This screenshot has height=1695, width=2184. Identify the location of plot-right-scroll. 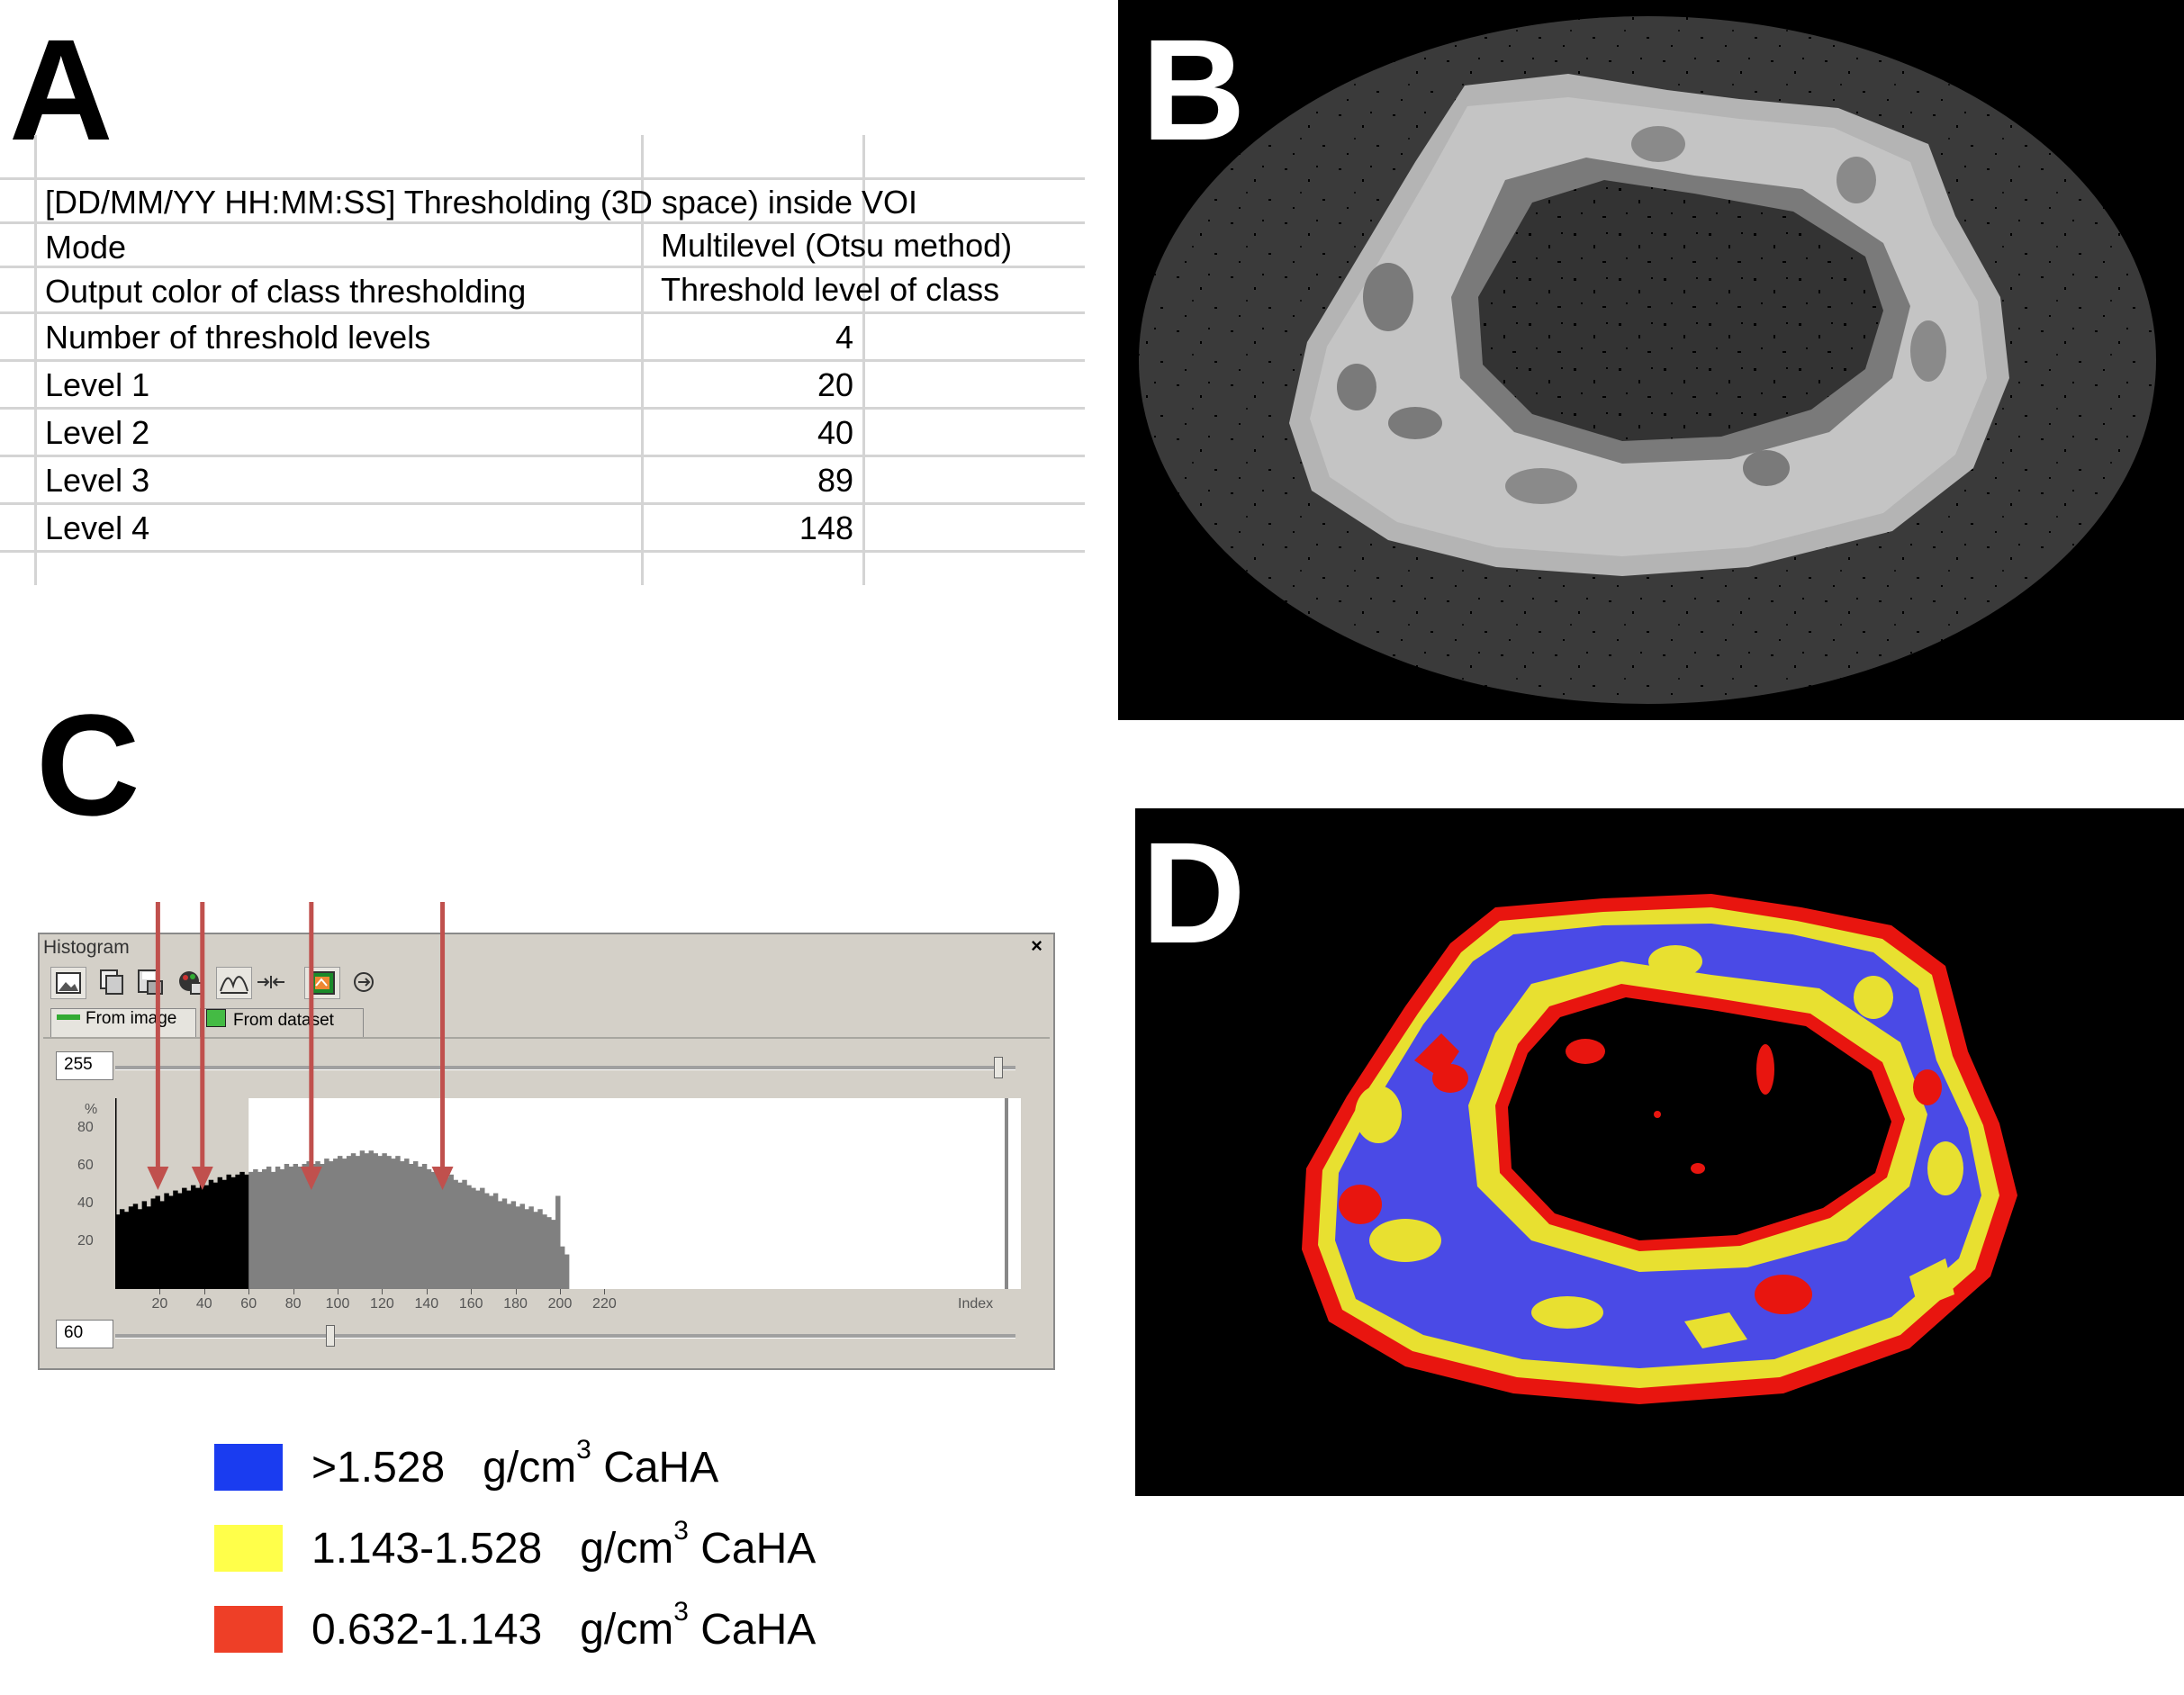
(1006, 1193).